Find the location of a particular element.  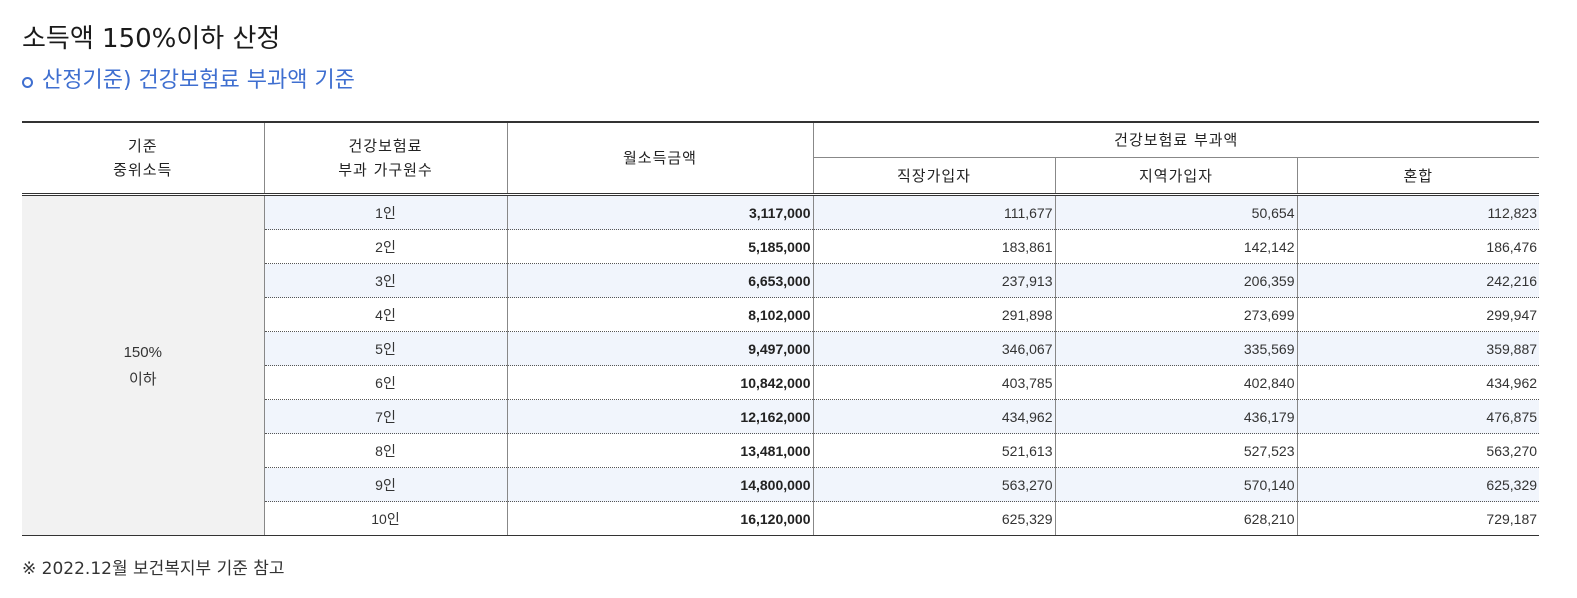

group-label-line2: 이하 is located at coordinates (142, 379).